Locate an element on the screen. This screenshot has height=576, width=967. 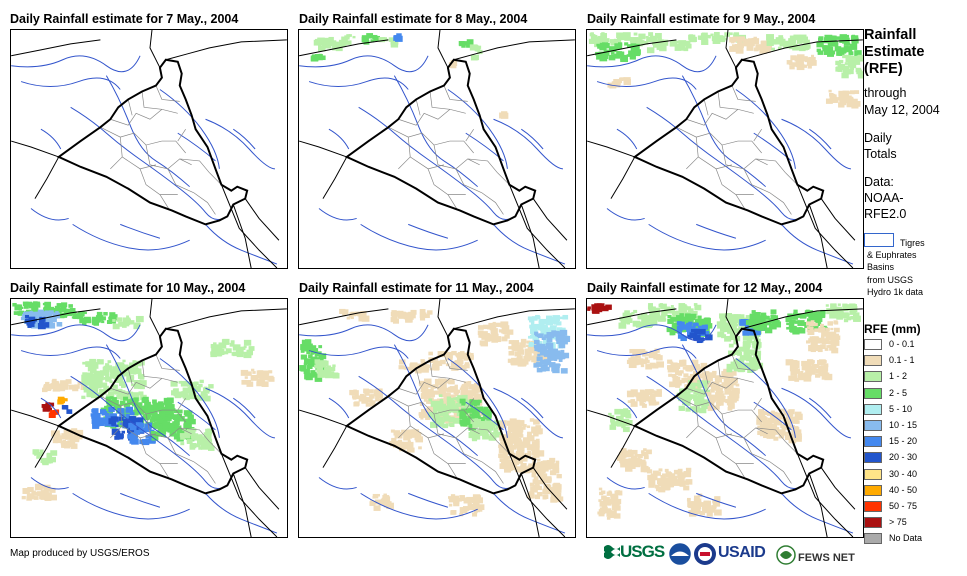
sidebar-totals: Totals is located at coordinates (880, 154).